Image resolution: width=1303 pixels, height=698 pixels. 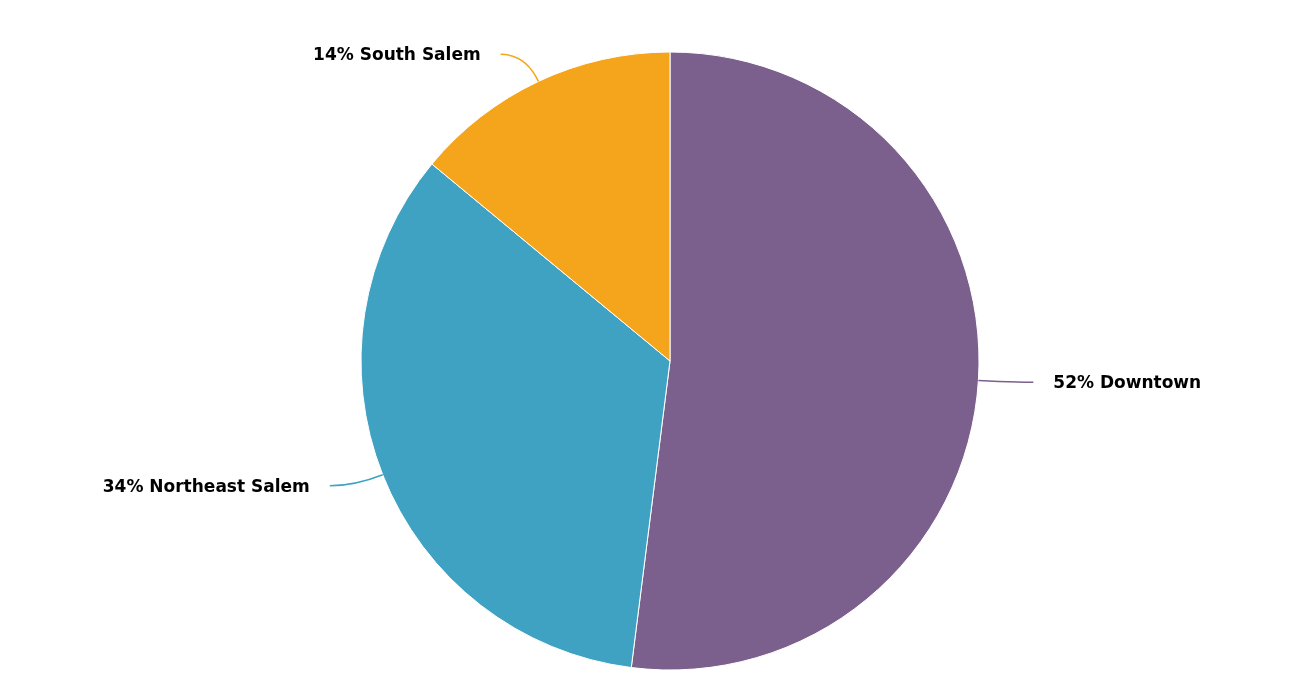 What do you see at coordinates (397, 54) in the screenshot?
I see `slice-label: 14% South Salem` at bounding box center [397, 54].